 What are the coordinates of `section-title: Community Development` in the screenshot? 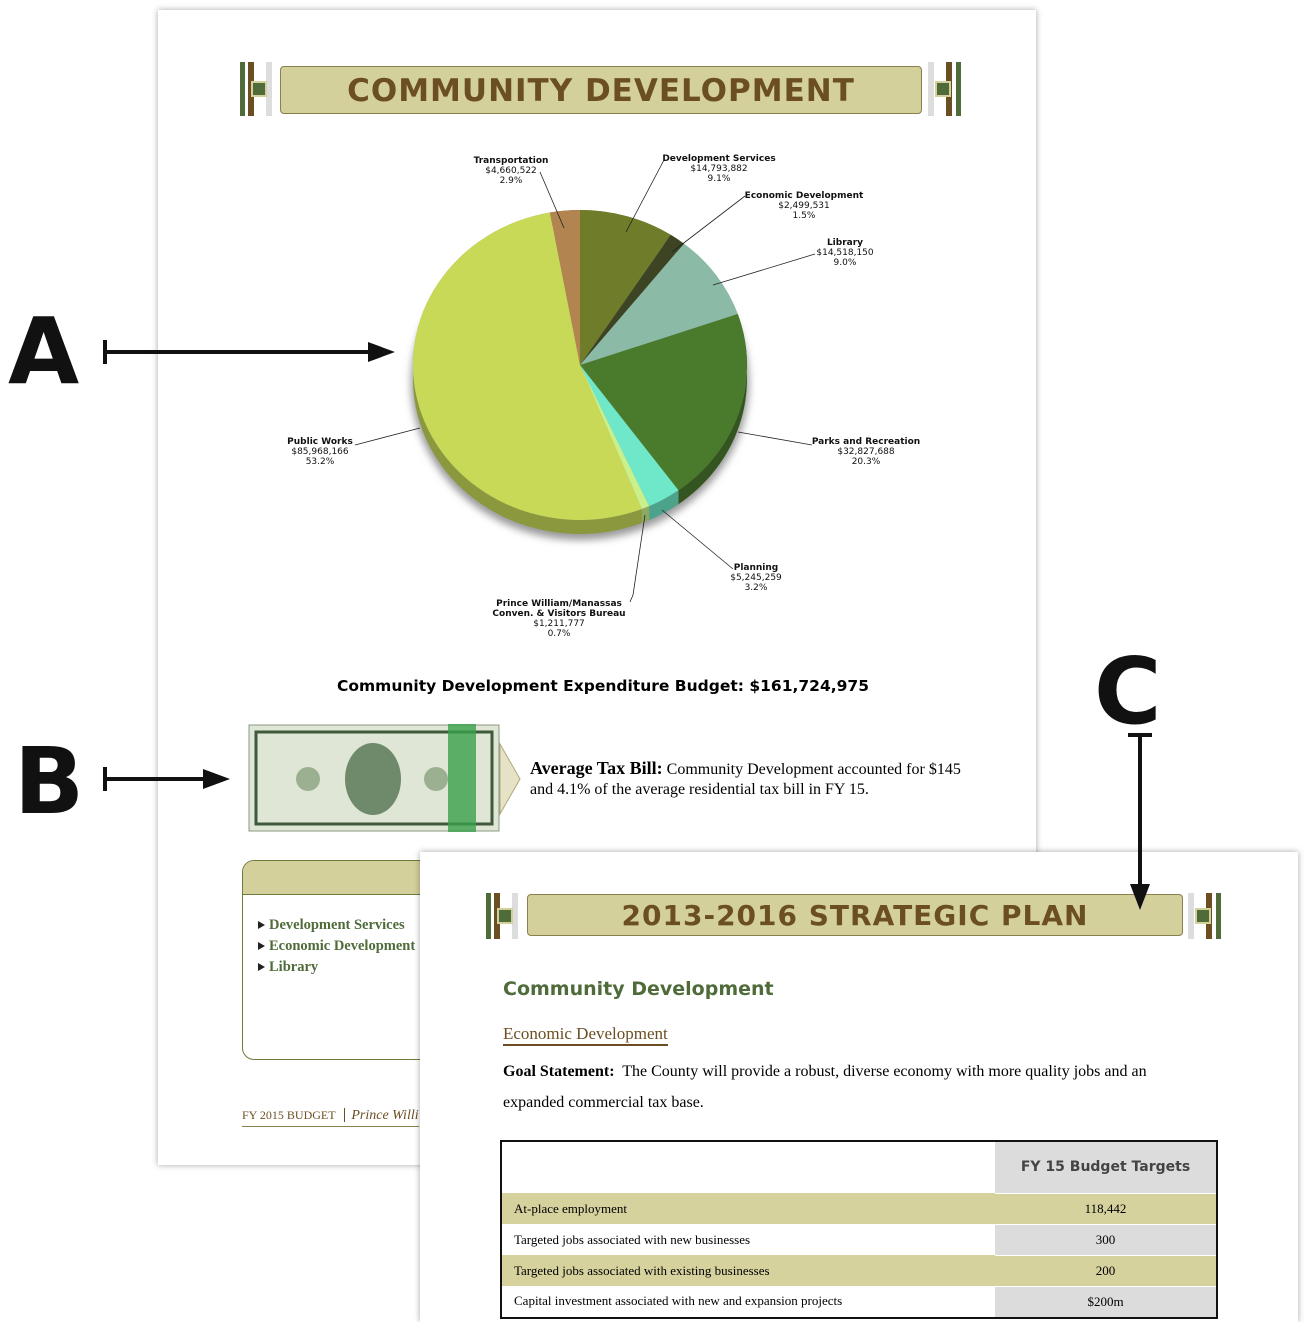 It's located at (638, 989).